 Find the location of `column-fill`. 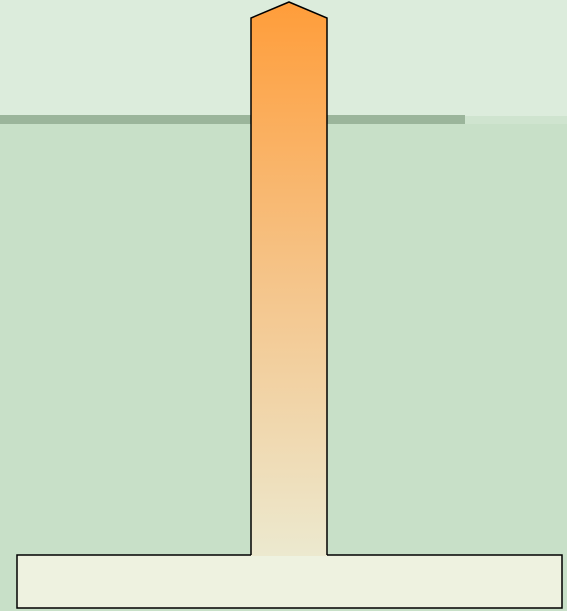

column-fill is located at coordinates (289, 279).